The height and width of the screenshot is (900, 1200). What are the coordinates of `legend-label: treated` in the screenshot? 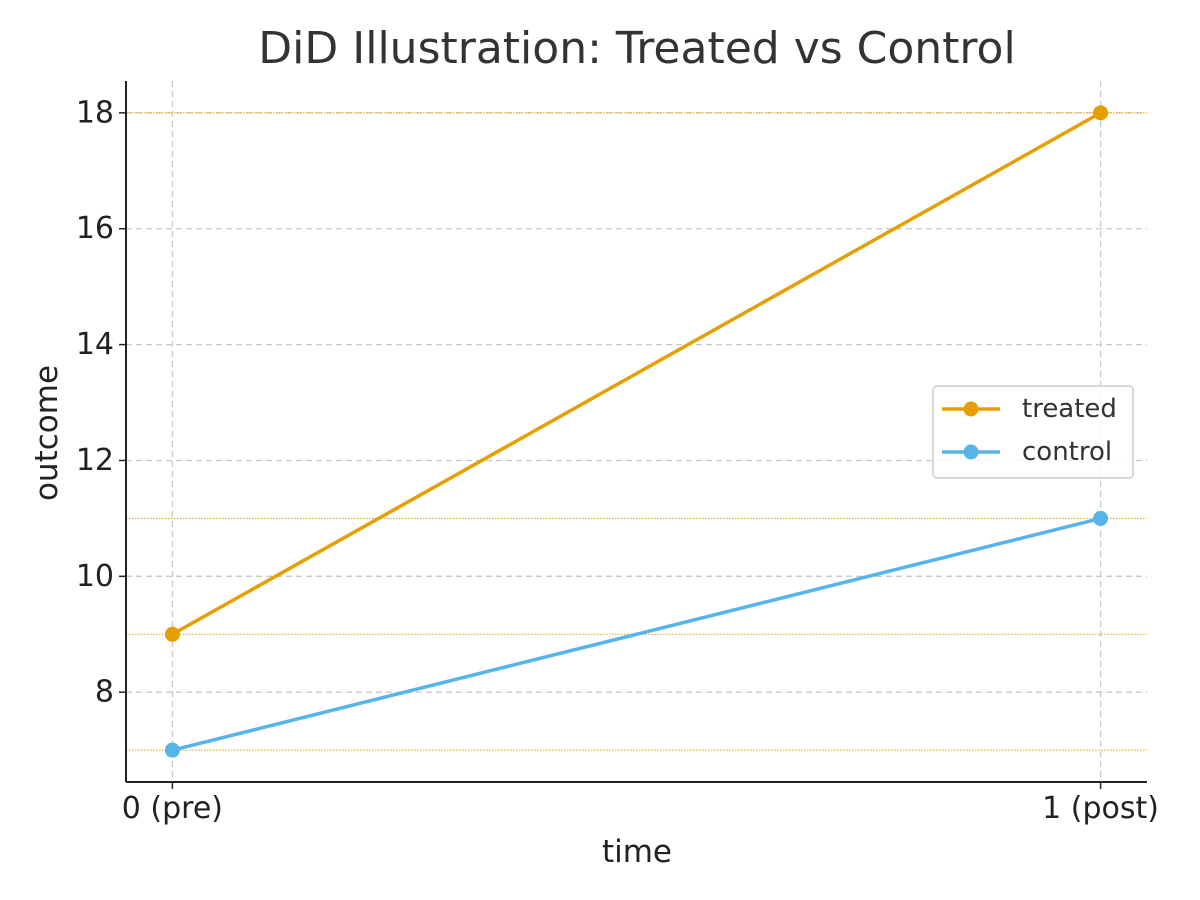 It's located at (1069, 409).